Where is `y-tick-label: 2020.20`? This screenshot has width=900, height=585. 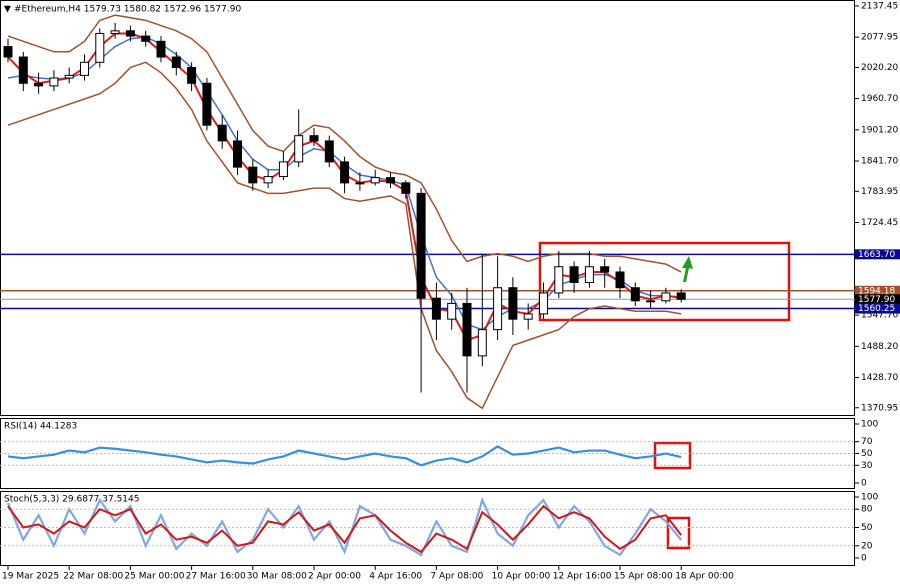
y-tick-label: 2020.20 is located at coordinates (879, 68).